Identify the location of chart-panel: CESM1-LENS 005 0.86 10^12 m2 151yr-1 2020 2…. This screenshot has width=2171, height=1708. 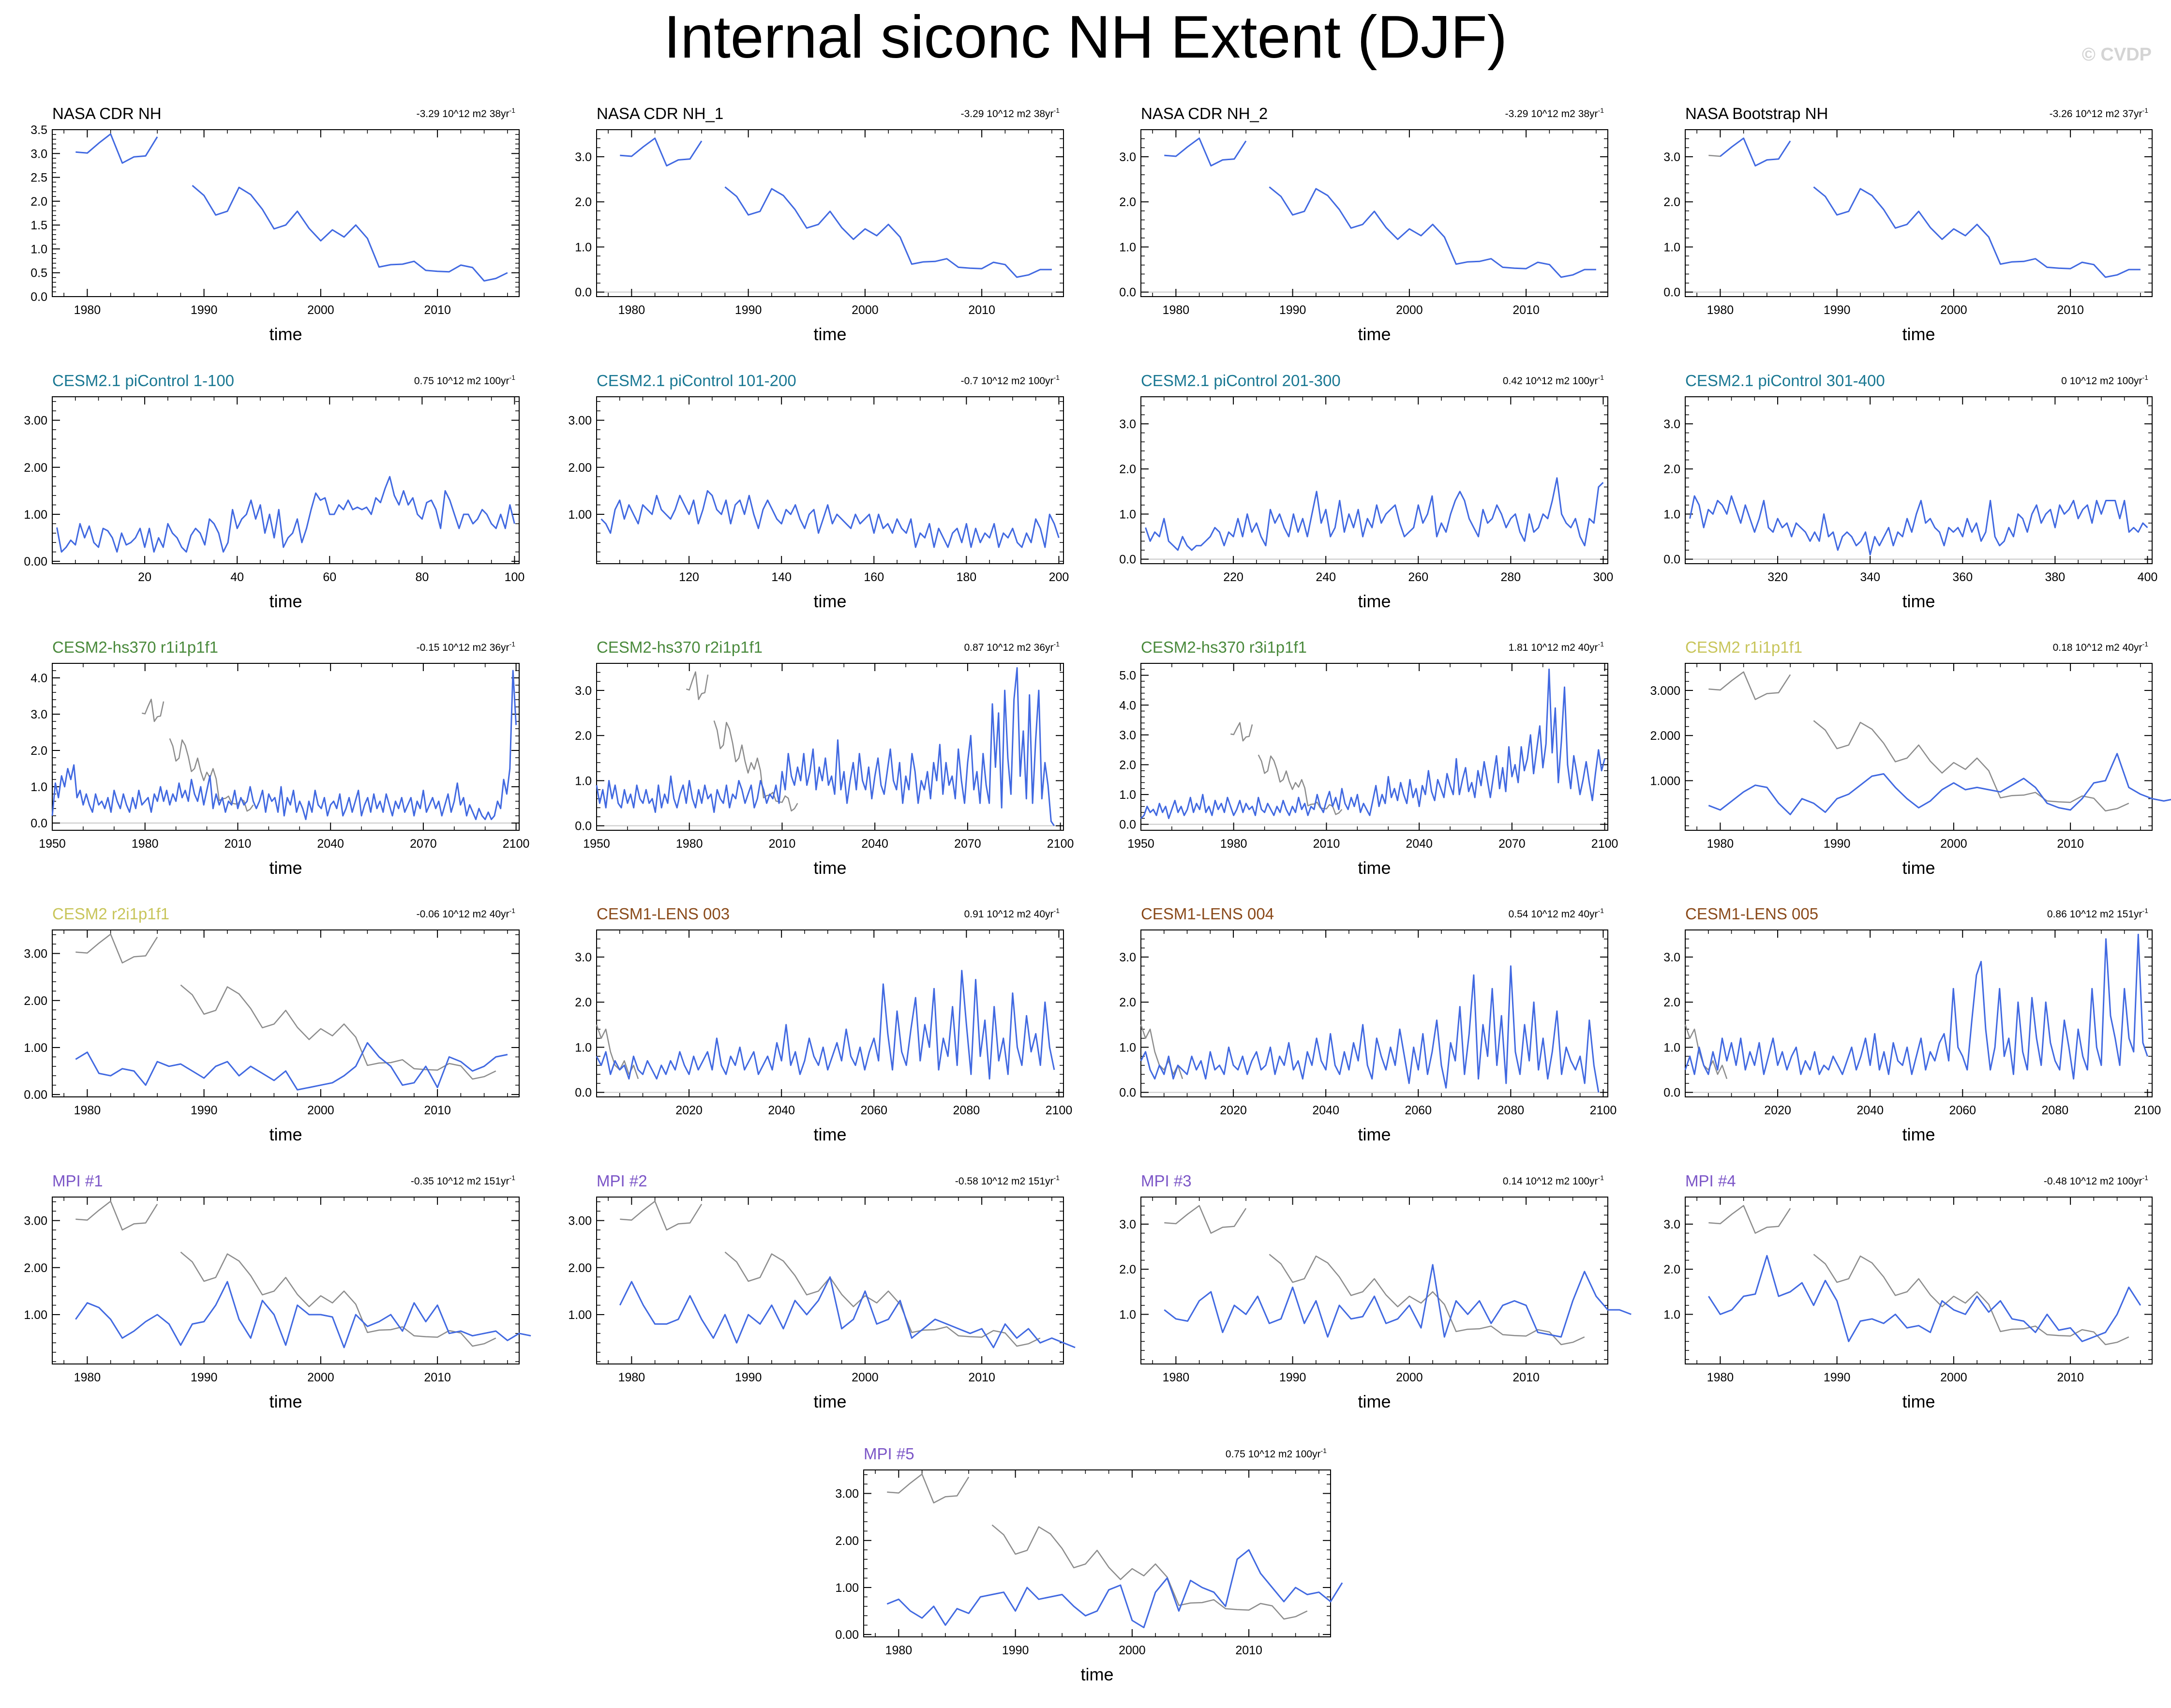
(1912, 1025).